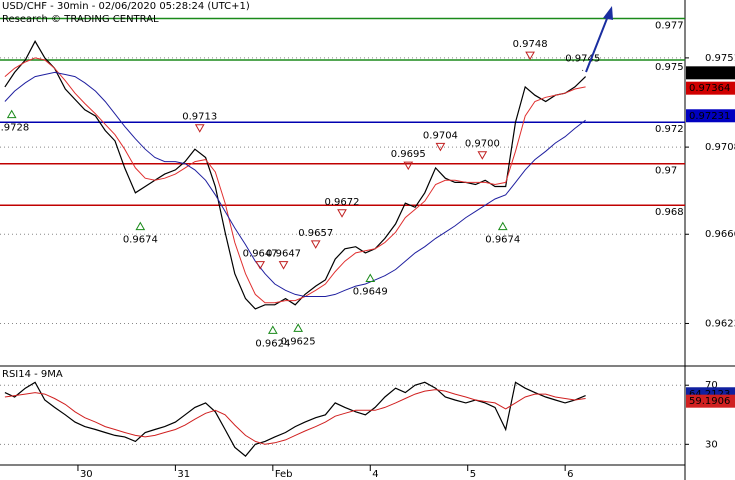 This screenshot has width=735, height=480. I want to click on level-label: 0.972, so click(669, 129).